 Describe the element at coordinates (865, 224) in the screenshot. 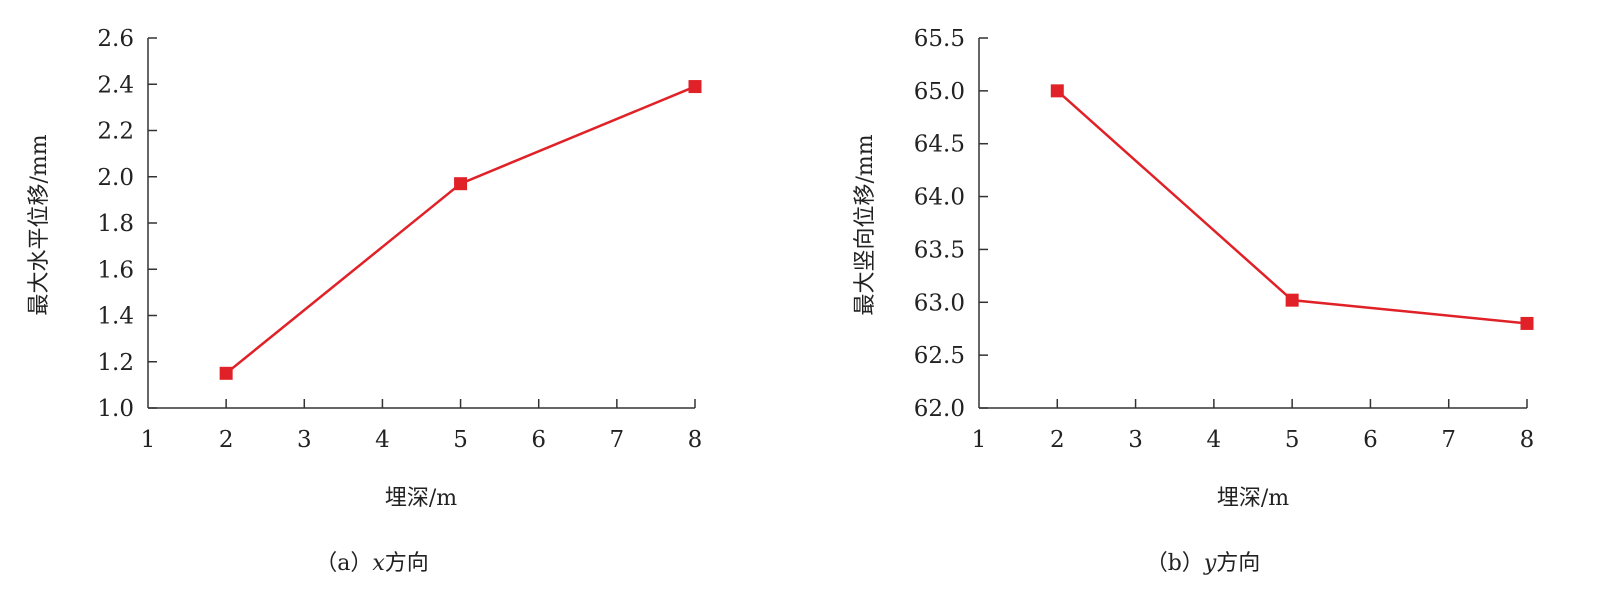

I see `y-axis-label: 最大竖向位移/mm` at that location.